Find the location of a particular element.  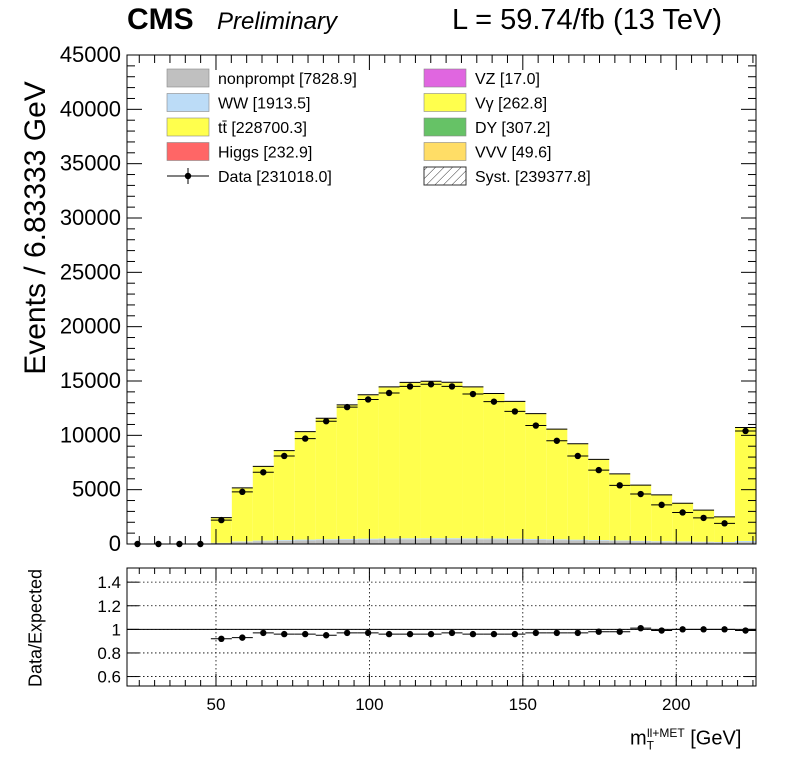

main-y-tick-label: 20000 is located at coordinates (90, 326).